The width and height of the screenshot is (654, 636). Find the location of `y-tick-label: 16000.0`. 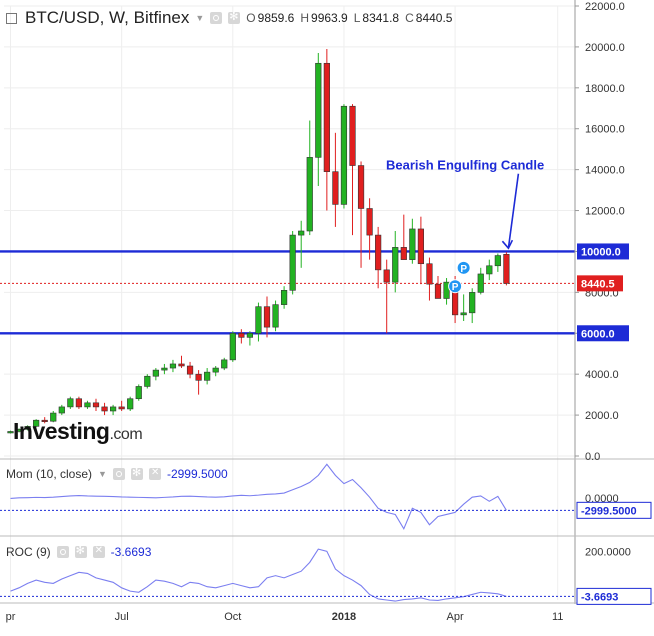

y-tick-label: 16000.0 is located at coordinates (605, 130).